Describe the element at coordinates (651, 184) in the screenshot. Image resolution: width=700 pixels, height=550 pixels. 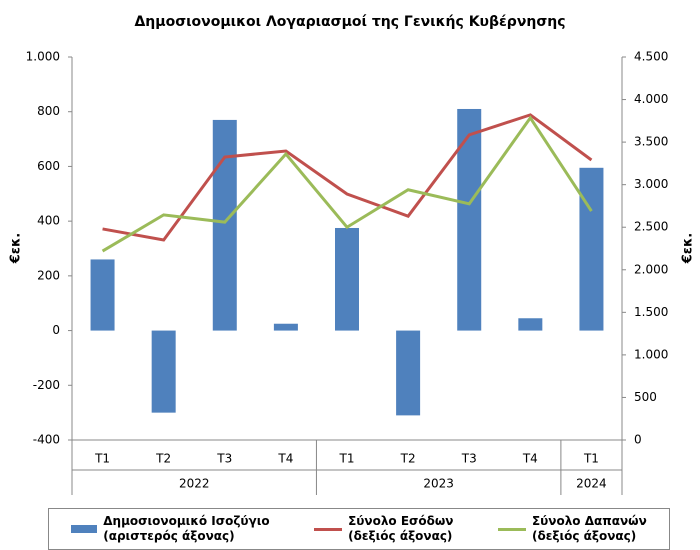
I see `y2-tick-label: 3.000` at that location.